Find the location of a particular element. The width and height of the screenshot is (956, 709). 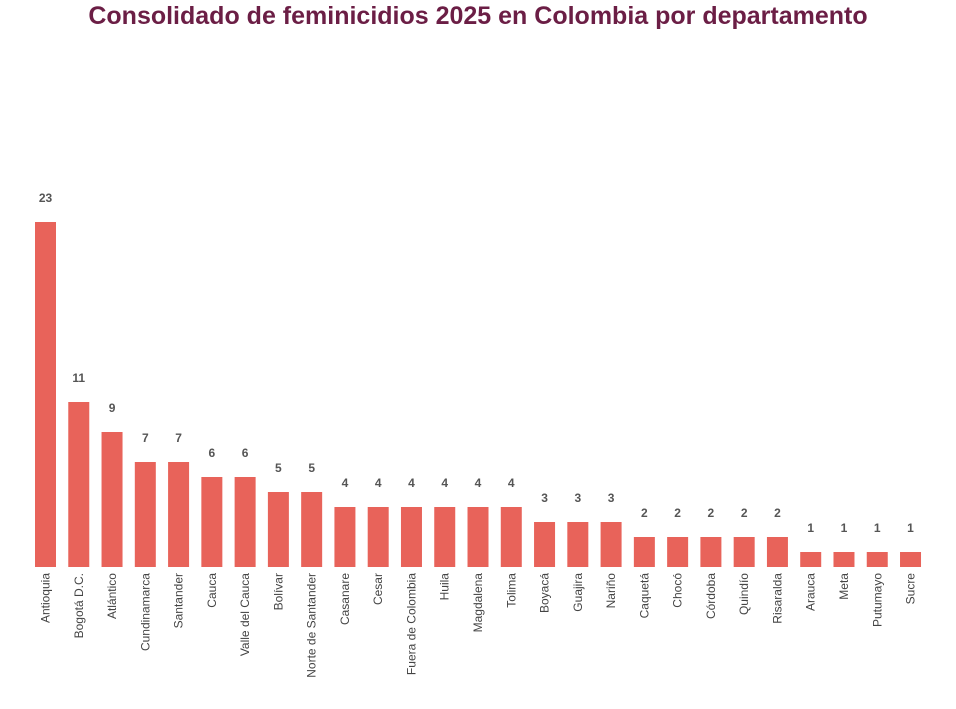

category-label: Santander is located at coordinates (179, 600).